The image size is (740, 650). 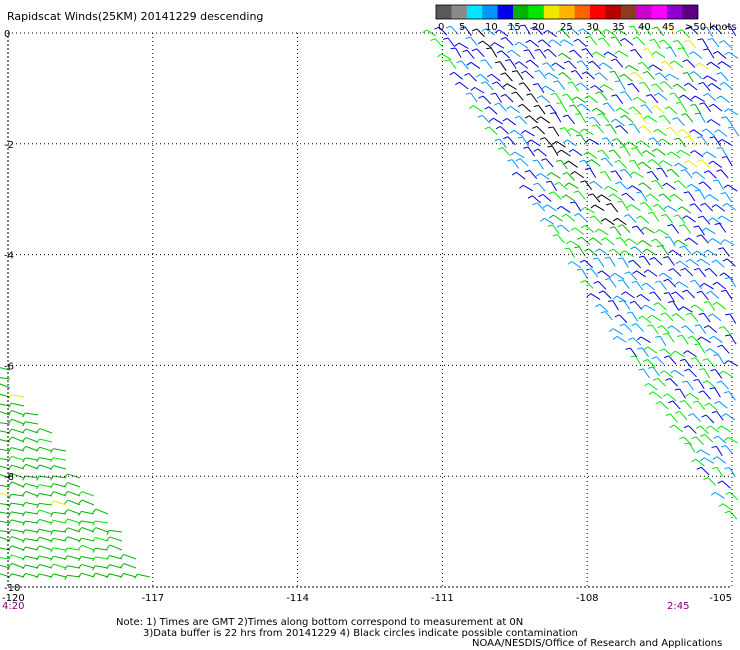 What do you see at coordinates (152, 598) in the screenshot?
I see `lon-tick-label: -117` at bounding box center [152, 598].